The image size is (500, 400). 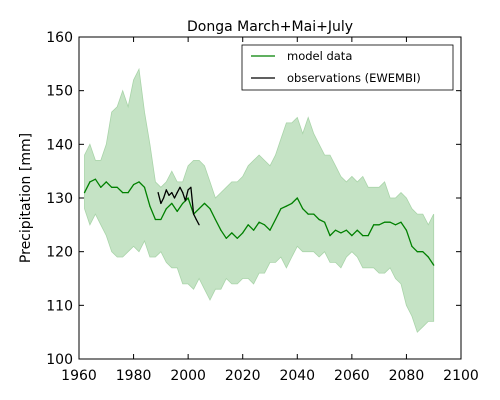 I want to click on y-axis-label: Precipitation [mm], so click(x=26, y=198).